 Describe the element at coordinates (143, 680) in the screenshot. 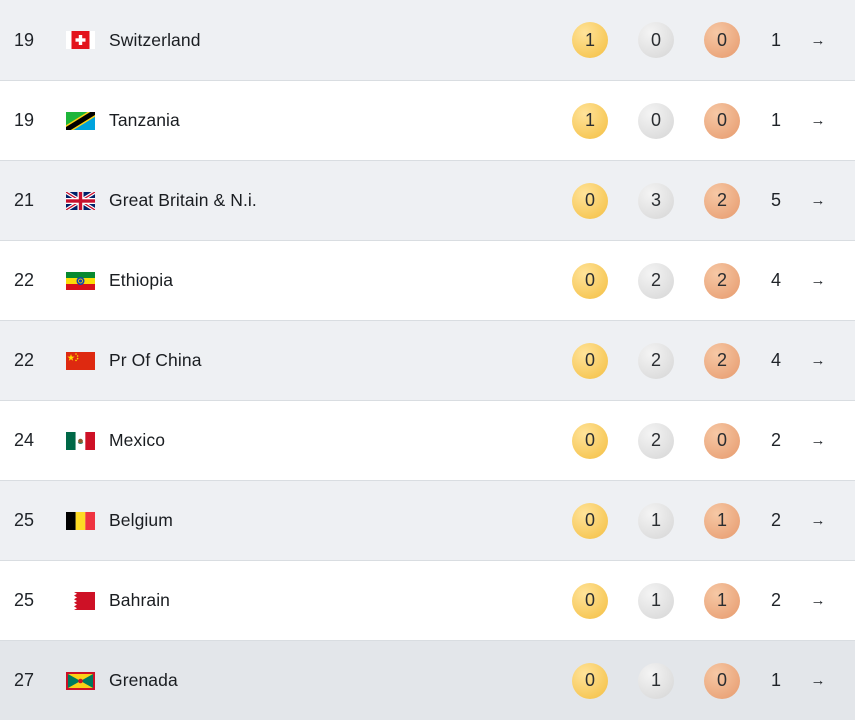

I see `country-name: Grenada` at that location.